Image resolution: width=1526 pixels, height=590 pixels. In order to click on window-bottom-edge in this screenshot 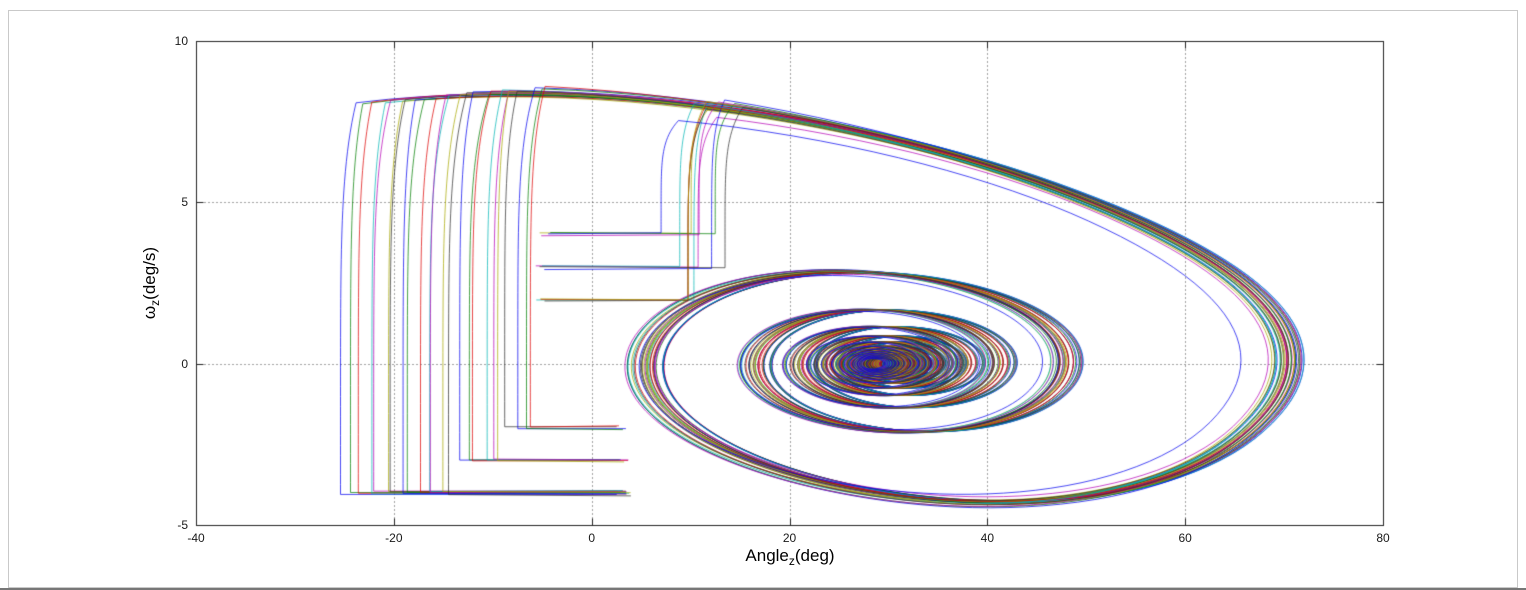, I will do `click(763, 589)`.